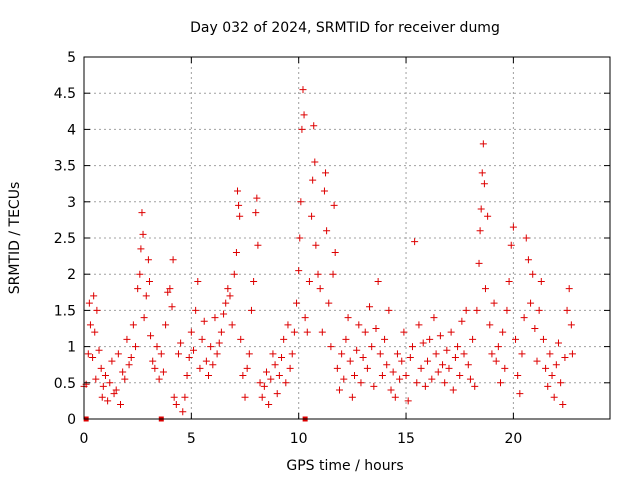 This screenshot has height=480, width=640. What do you see at coordinates (299, 439) in the screenshot?
I see `x-tick-label: 10` at bounding box center [299, 439].